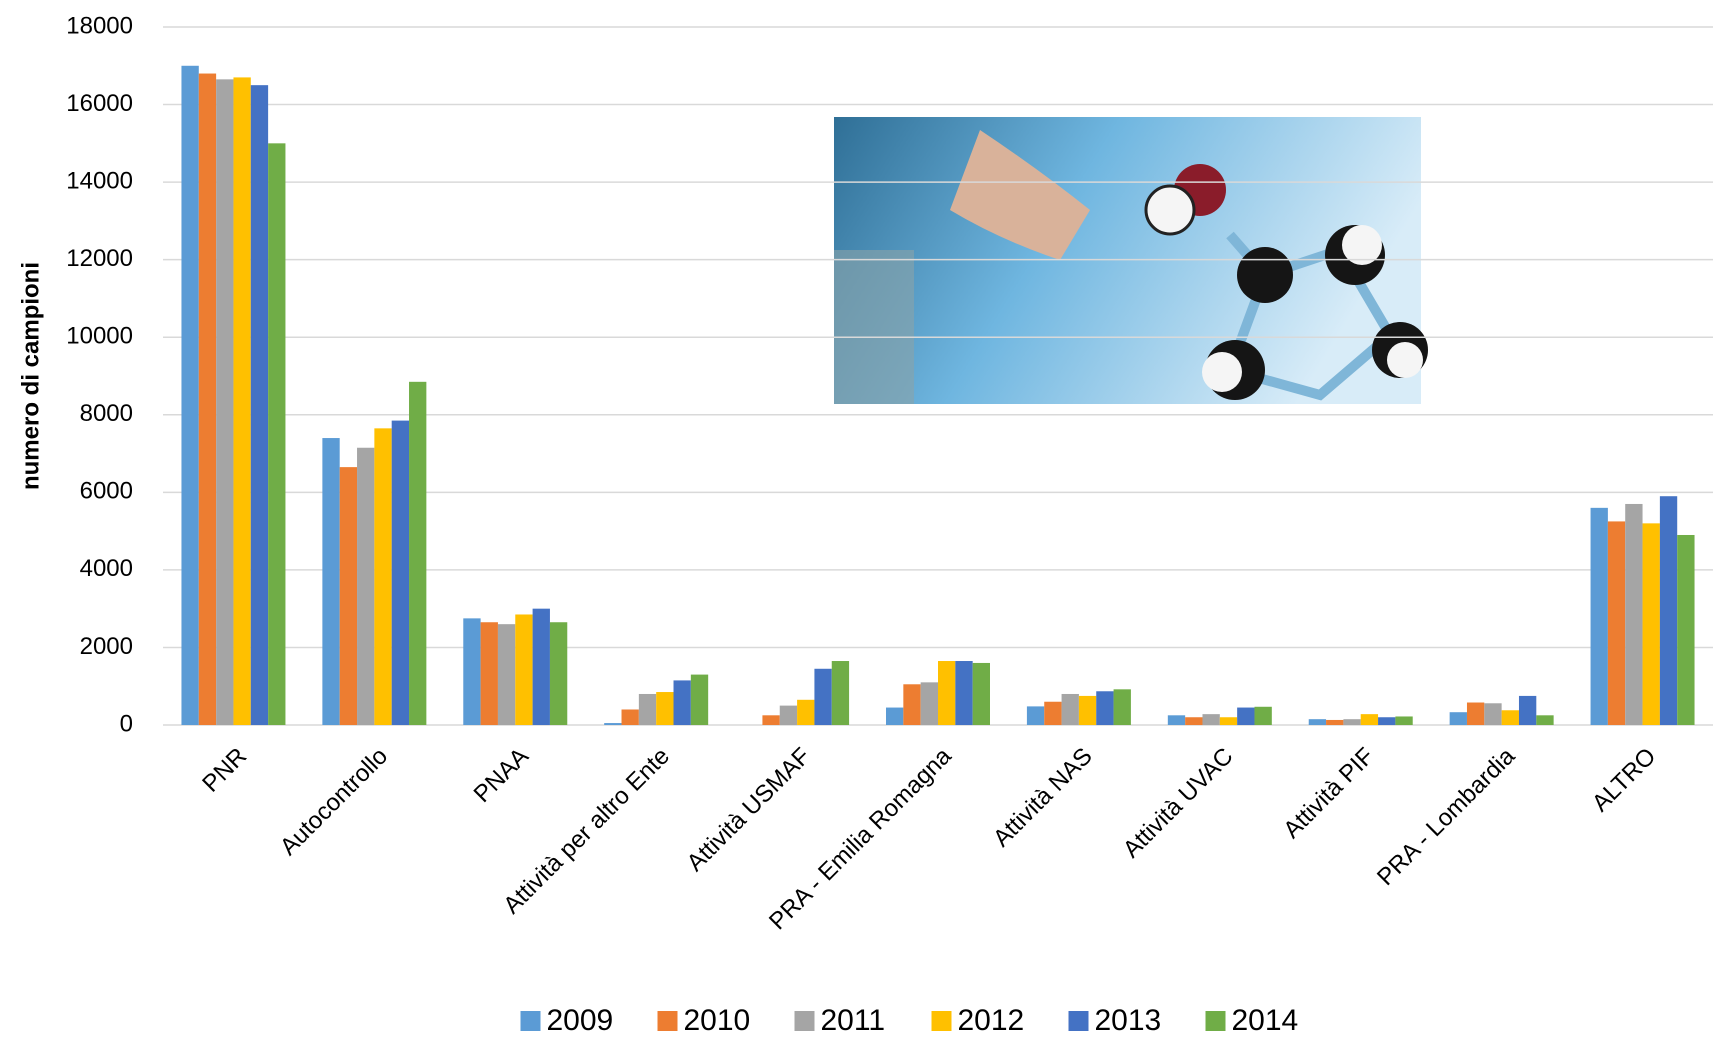  What do you see at coordinates (1043, 798) in the screenshot?
I see `x-tick-label: Attività NAS` at bounding box center [1043, 798].